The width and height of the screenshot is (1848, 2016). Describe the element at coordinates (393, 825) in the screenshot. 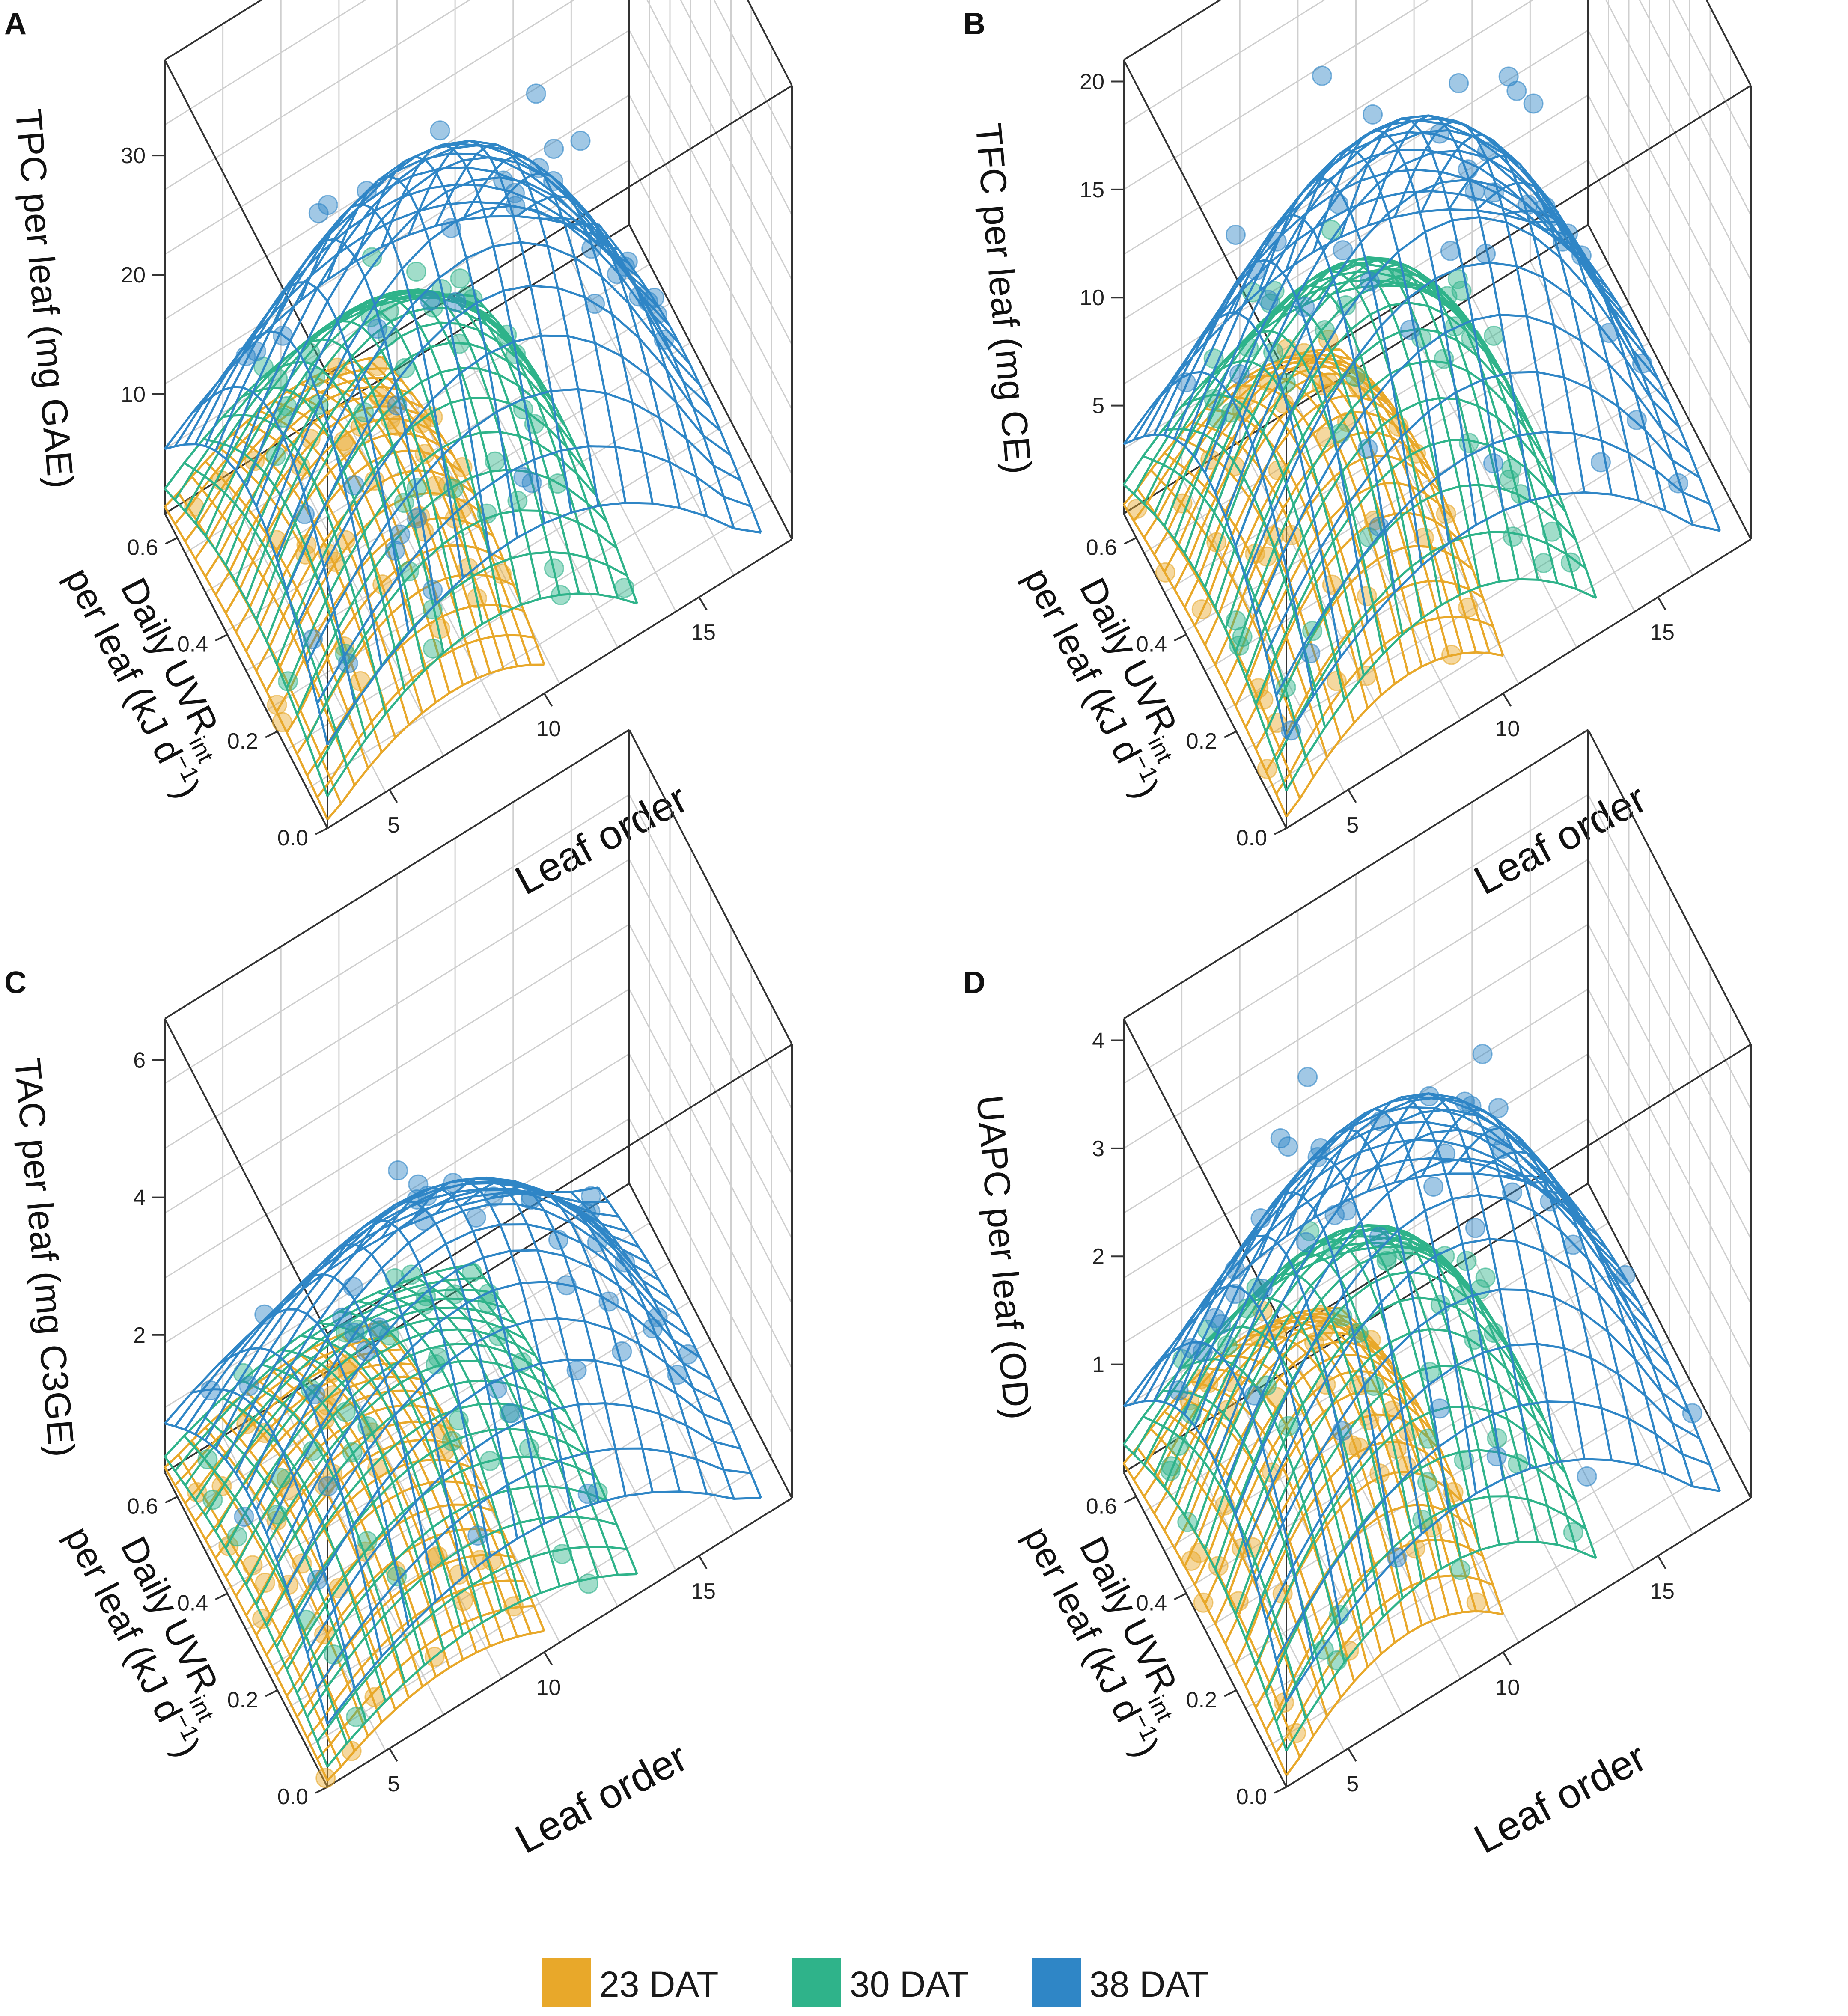

I see `x-tick-label: 5` at that location.